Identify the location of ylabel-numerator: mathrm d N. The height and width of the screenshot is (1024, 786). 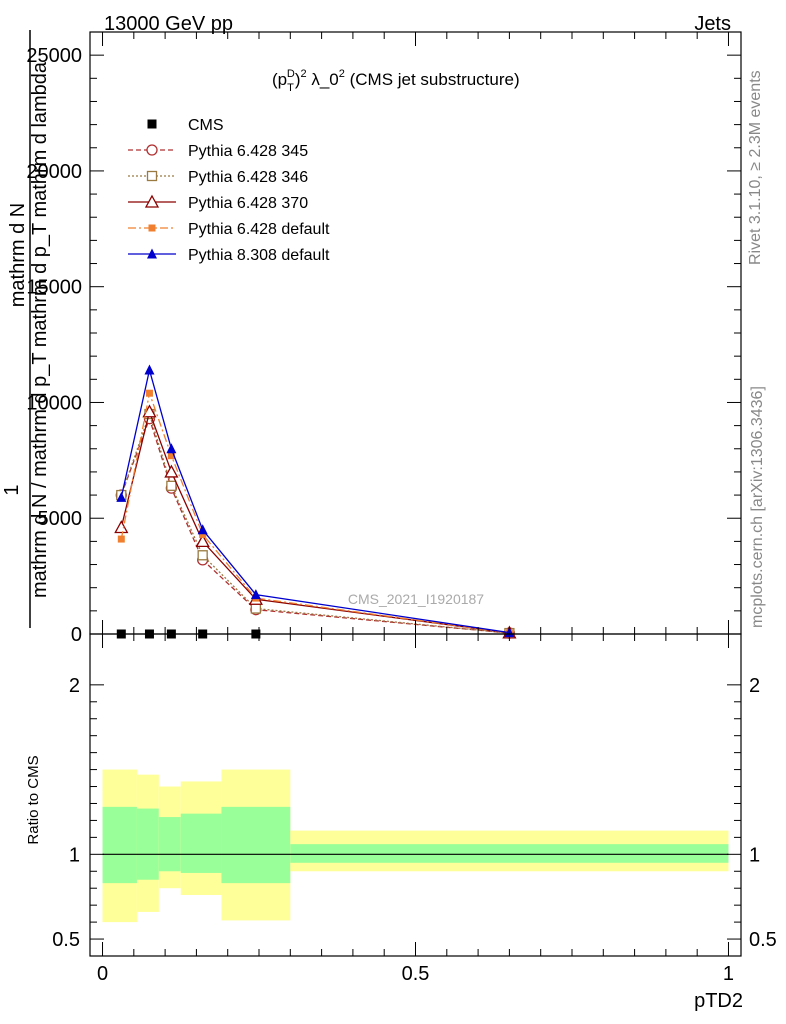
(18, 255).